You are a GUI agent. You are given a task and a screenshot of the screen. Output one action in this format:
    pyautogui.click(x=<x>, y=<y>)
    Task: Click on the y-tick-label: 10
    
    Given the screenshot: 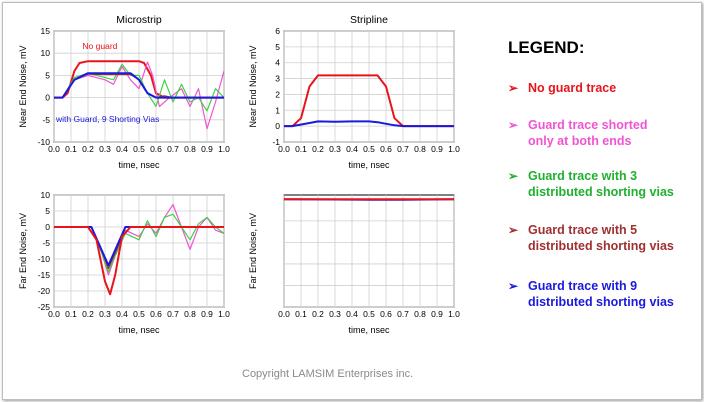 What is the action you would take?
    pyautogui.click(x=46, y=195)
    